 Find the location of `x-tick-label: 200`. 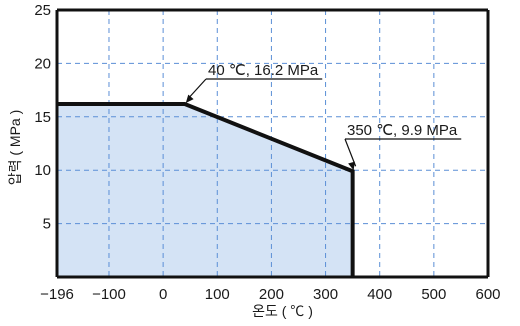

x-tick-label: 200 is located at coordinates (271, 294).